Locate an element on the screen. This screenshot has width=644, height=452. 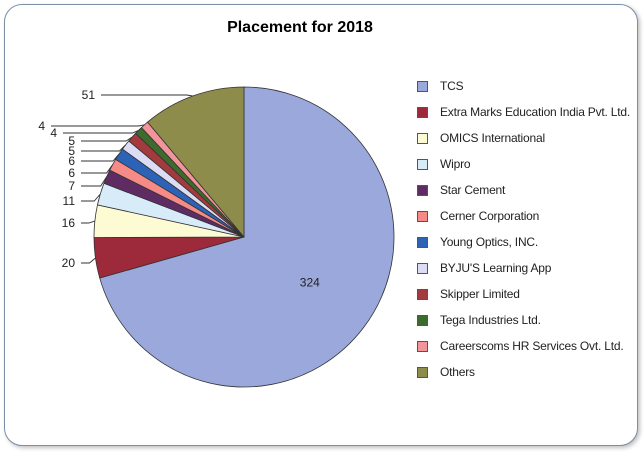
legend-item-7: BYJU'S Learning App is located at coordinates (527, 268).